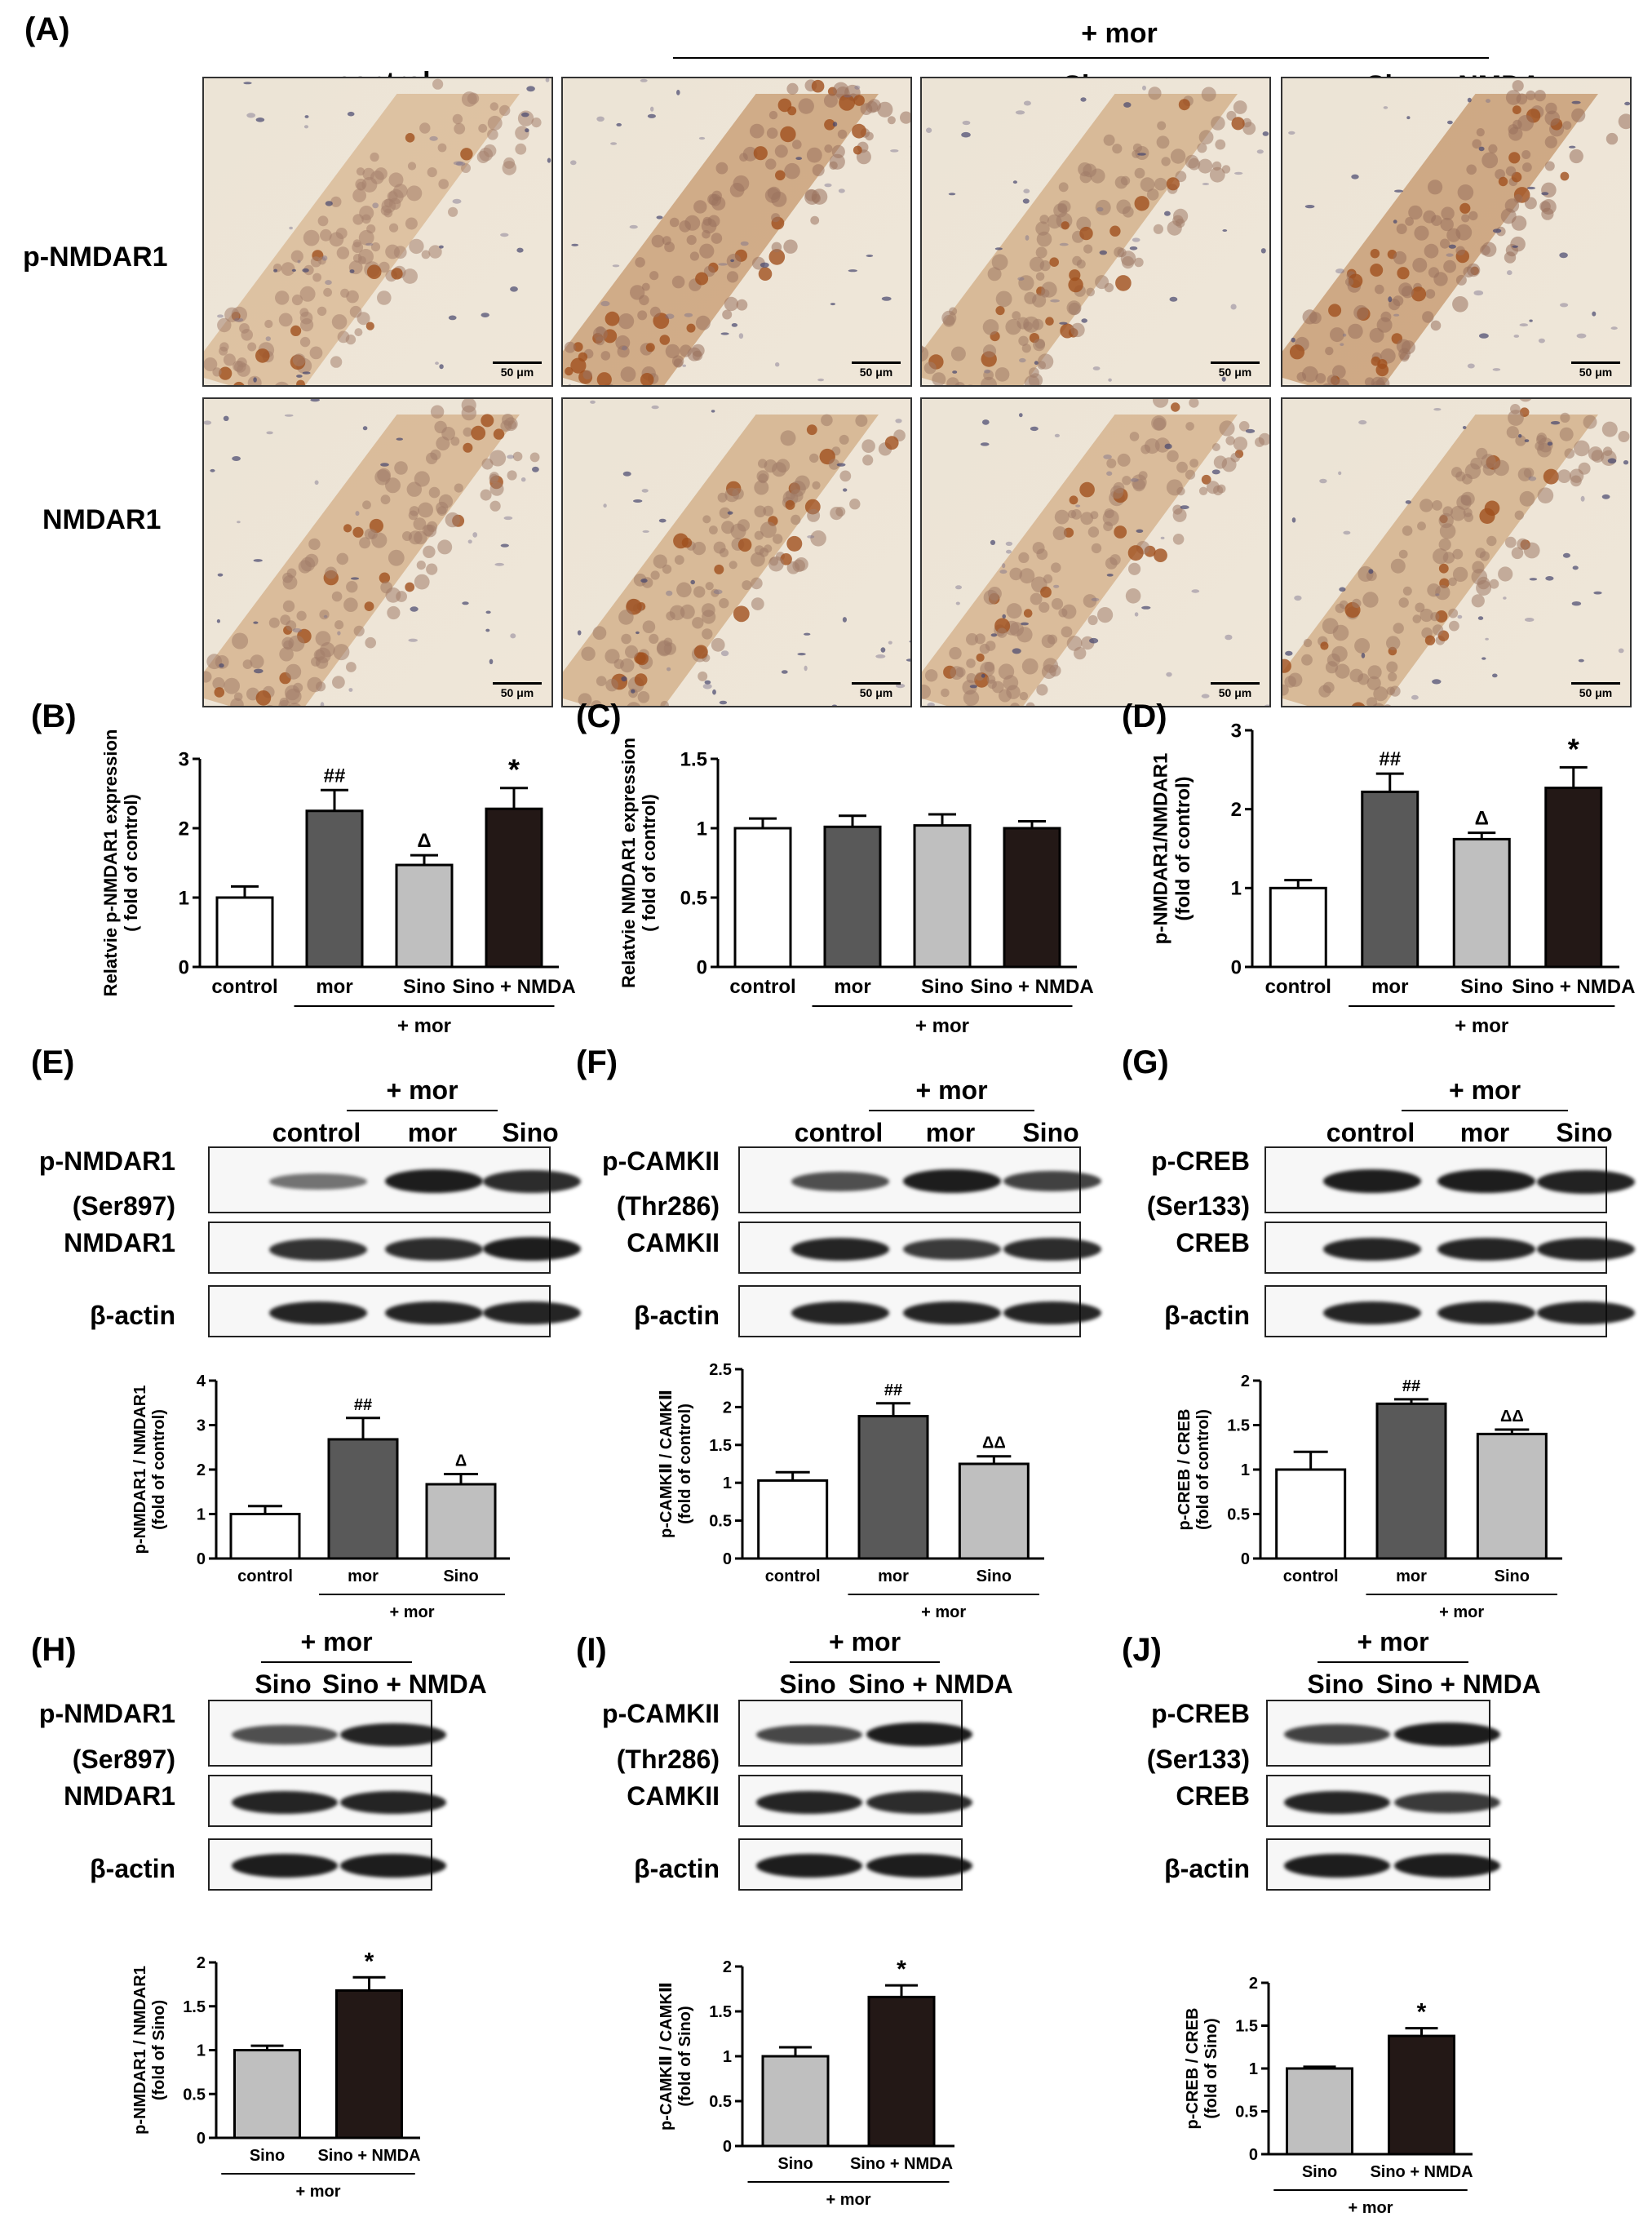  Describe the element at coordinates (119, 1242) in the screenshot. I see `blot-e-row-label: NMDAR1` at that location.